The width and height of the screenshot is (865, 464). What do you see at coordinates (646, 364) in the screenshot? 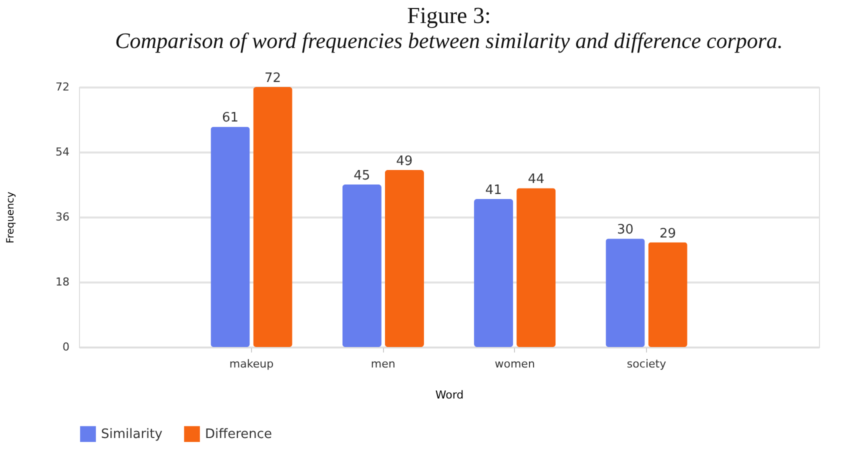
I see `x-tick-label: society` at bounding box center [646, 364].